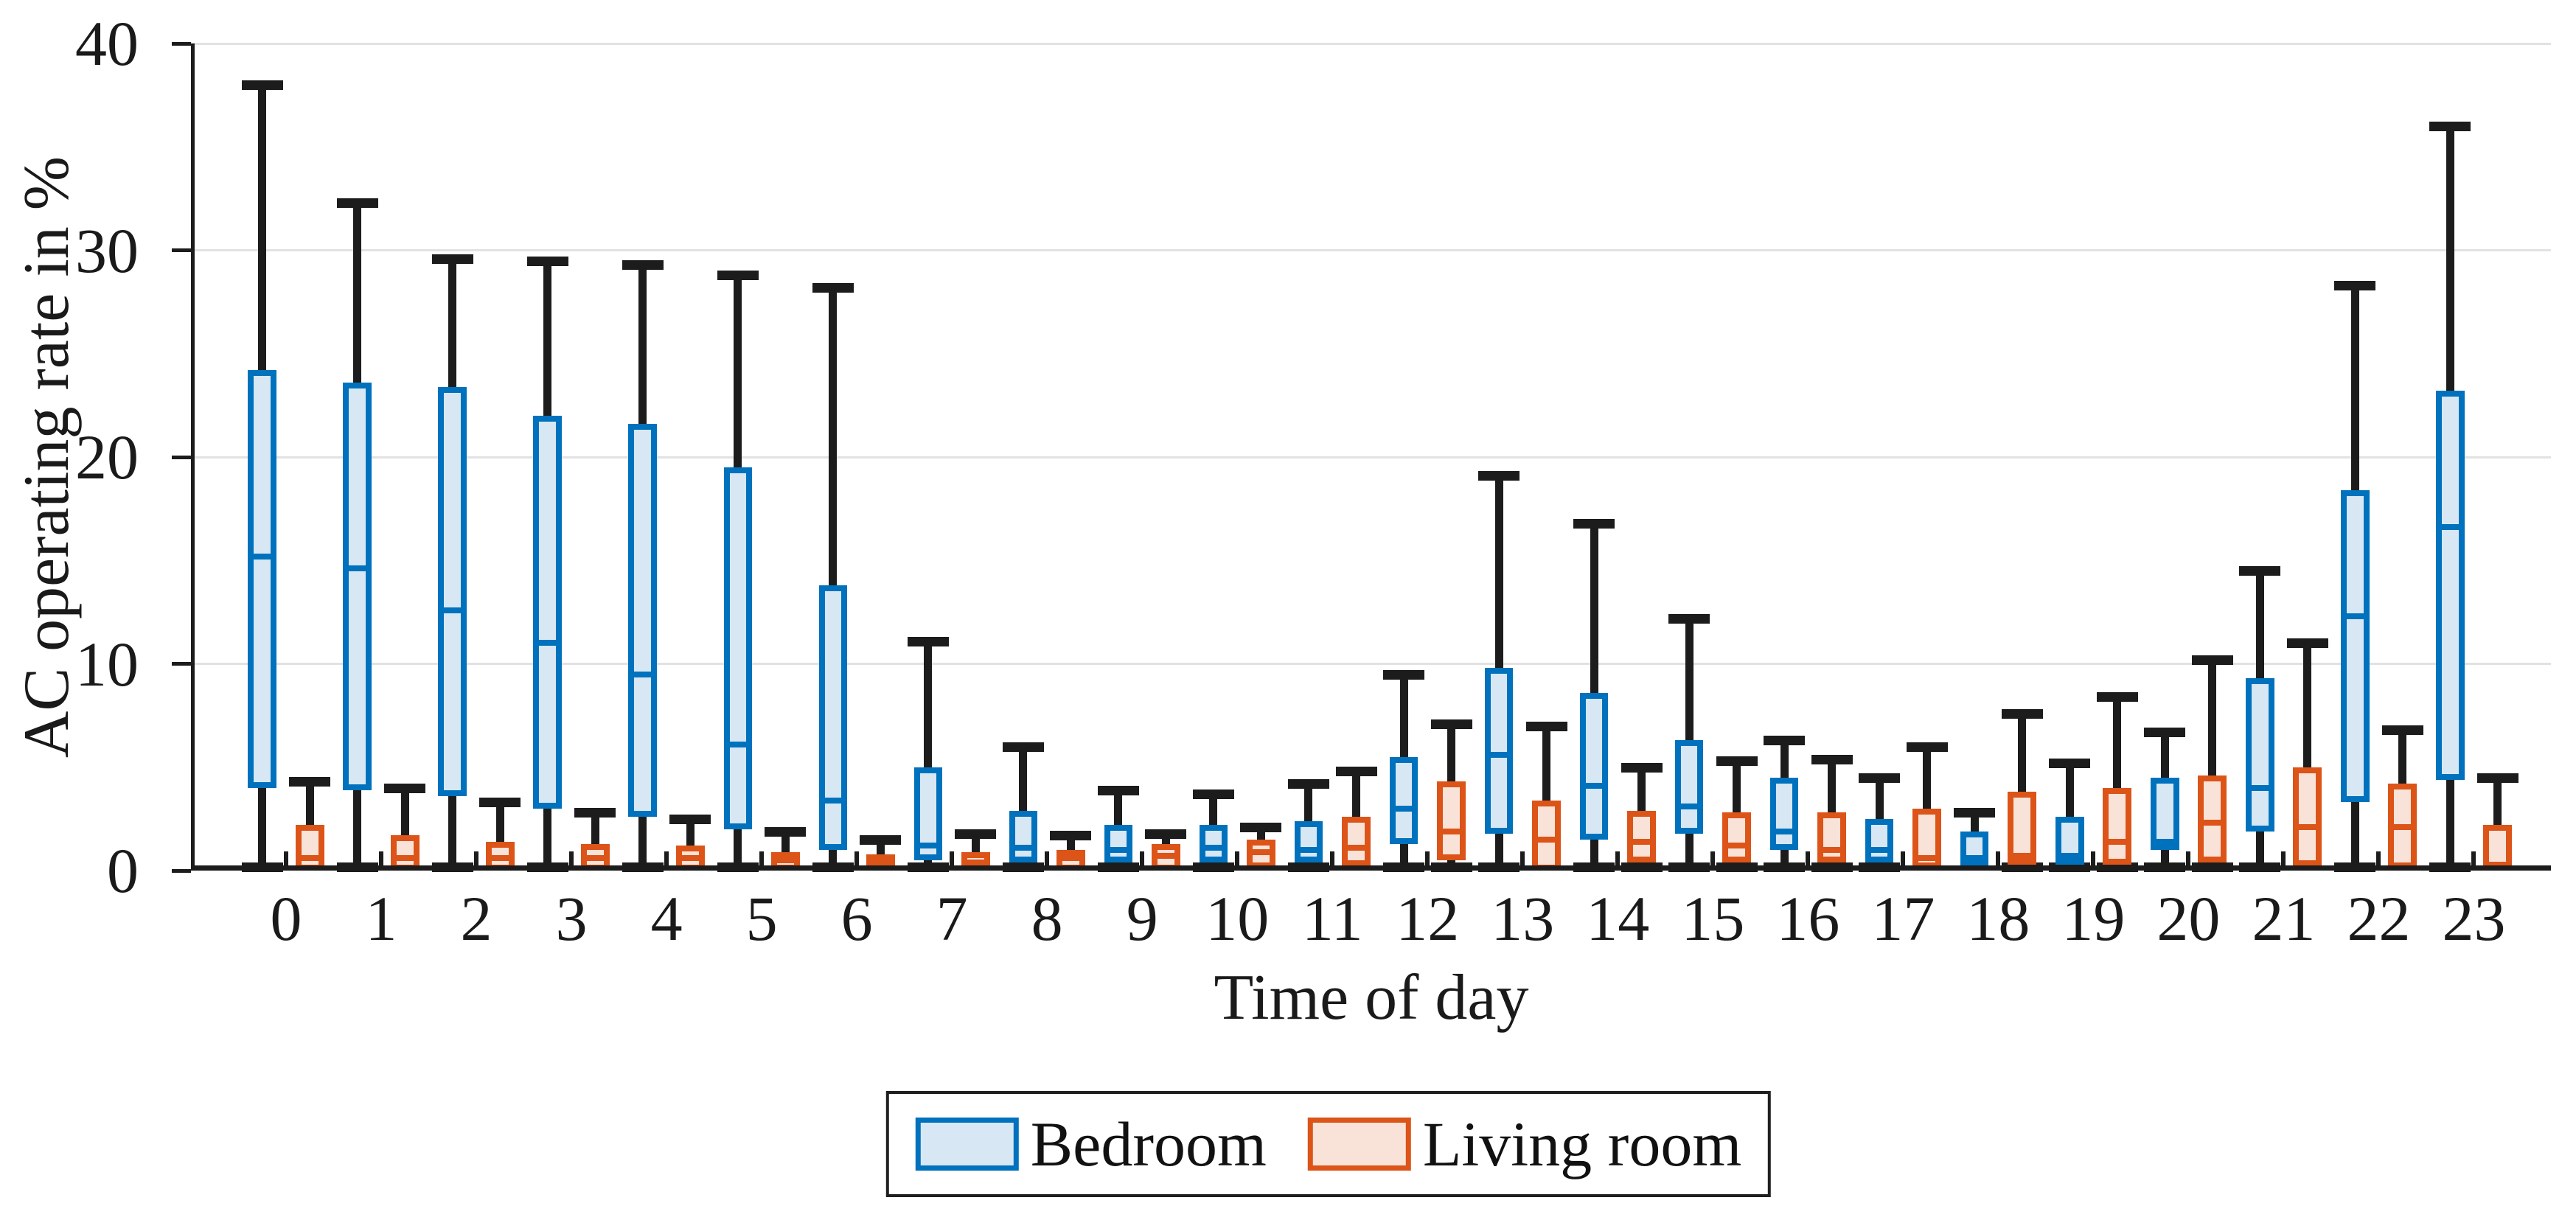 The width and height of the screenshot is (2576, 1220). What do you see at coordinates (1713, 918) in the screenshot?
I see `x-tick-label-15: 15` at bounding box center [1713, 918].